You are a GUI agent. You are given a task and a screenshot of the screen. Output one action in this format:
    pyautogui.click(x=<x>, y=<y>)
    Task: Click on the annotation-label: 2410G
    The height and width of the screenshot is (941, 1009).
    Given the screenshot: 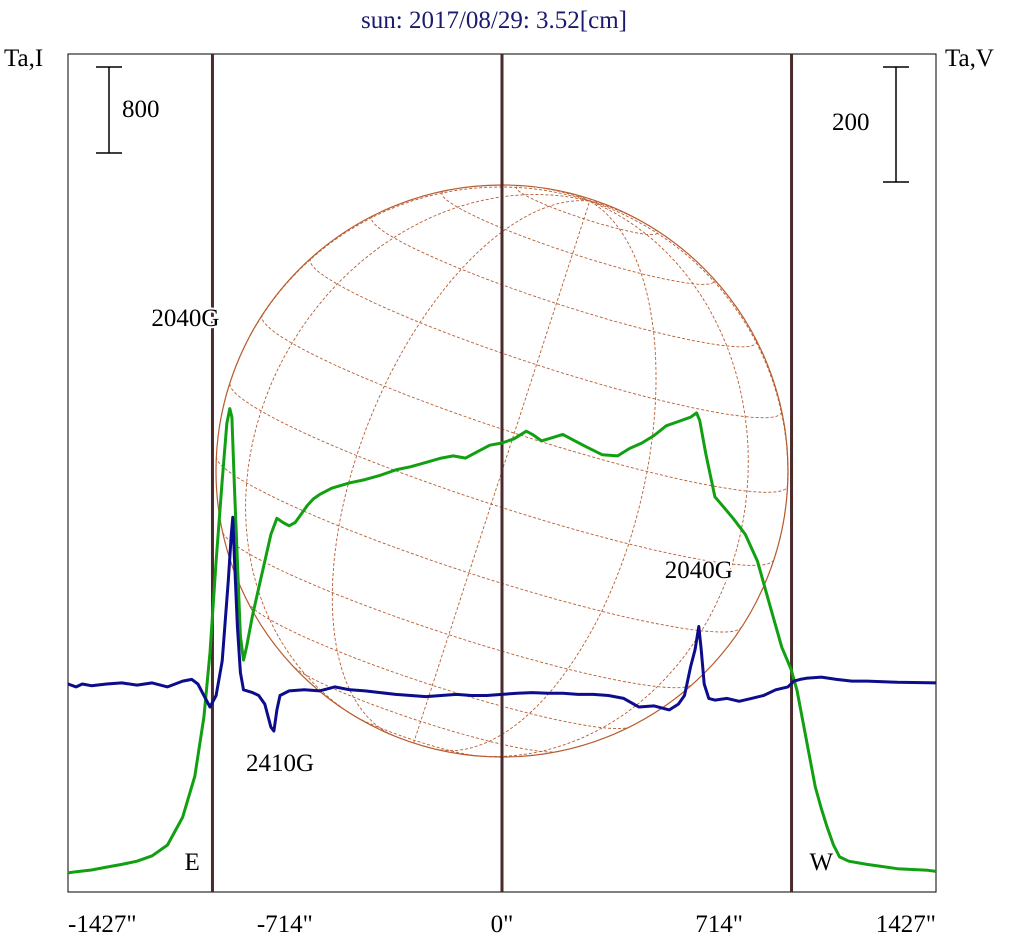 What is the action you would take?
    pyautogui.click(x=280, y=763)
    